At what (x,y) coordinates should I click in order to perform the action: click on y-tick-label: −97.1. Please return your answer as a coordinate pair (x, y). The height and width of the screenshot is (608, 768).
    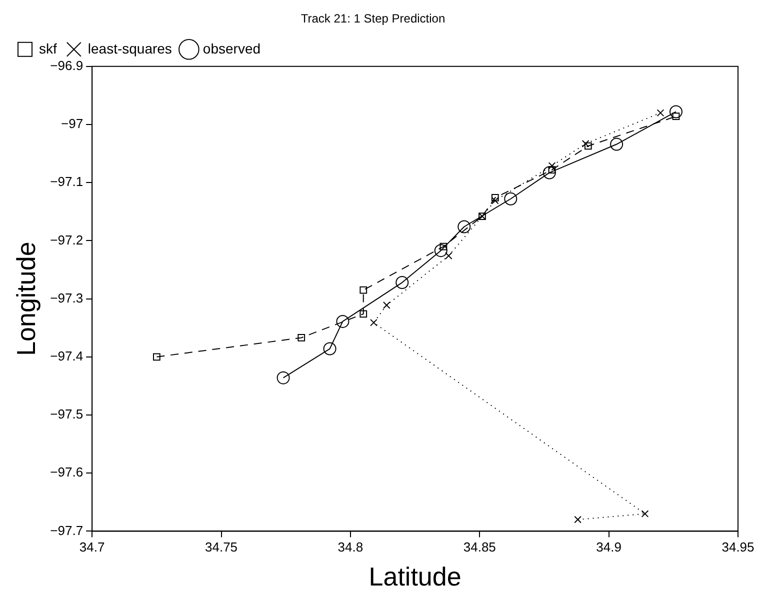
    Looking at the image, I should click on (67, 182).